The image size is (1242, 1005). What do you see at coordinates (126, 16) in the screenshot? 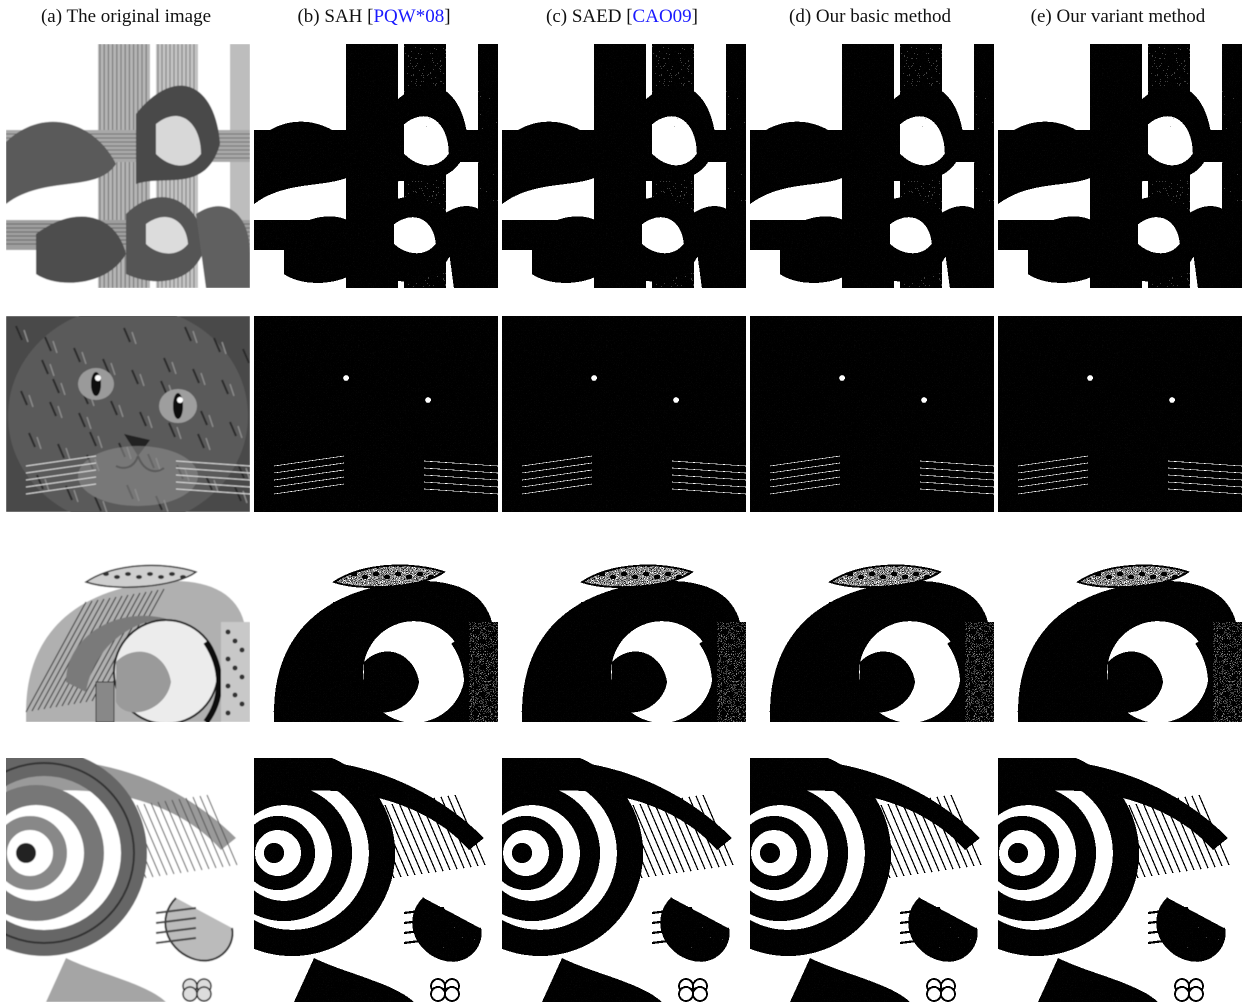
I see `column-header-a: (a) The original image` at bounding box center [126, 16].